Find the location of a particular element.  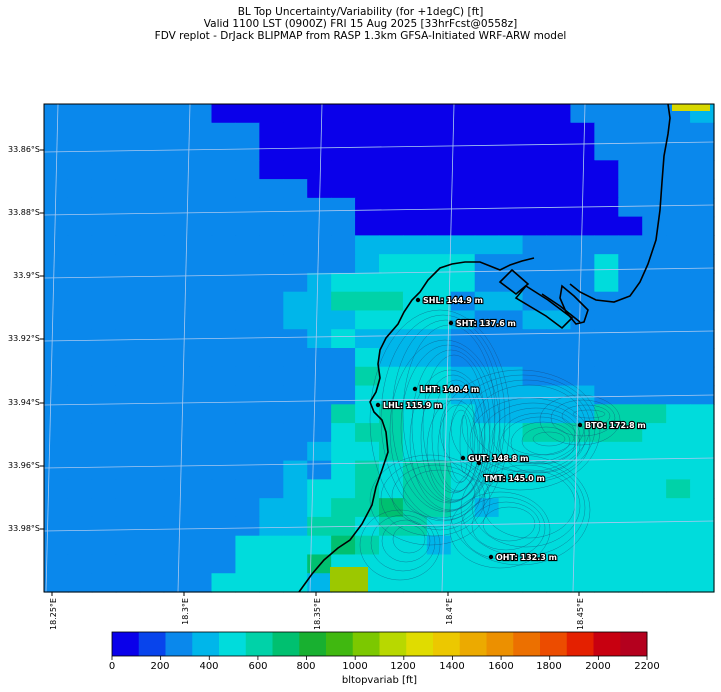

meridian-line is located at coordinates (448, 348).